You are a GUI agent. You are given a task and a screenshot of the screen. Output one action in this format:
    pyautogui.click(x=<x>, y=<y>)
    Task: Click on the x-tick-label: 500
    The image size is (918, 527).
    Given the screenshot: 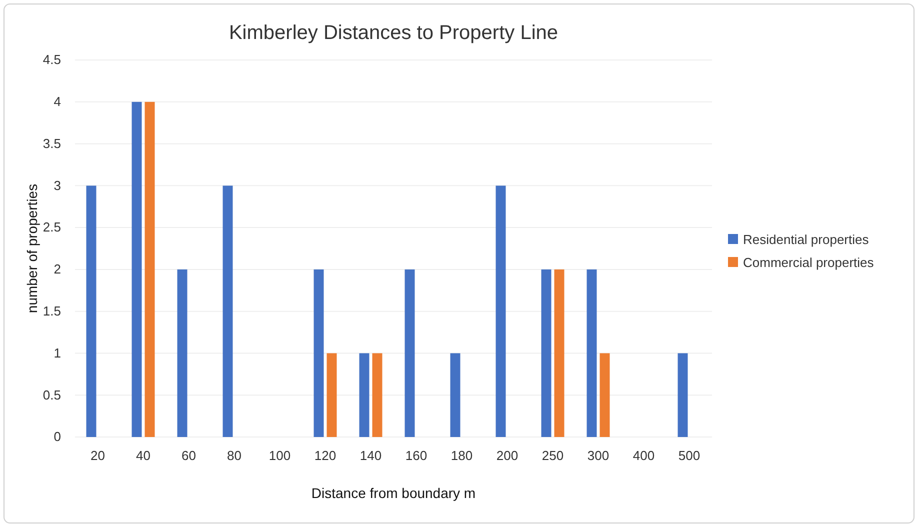 What is the action you would take?
    pyautogui.click(x=689, y=456)
    